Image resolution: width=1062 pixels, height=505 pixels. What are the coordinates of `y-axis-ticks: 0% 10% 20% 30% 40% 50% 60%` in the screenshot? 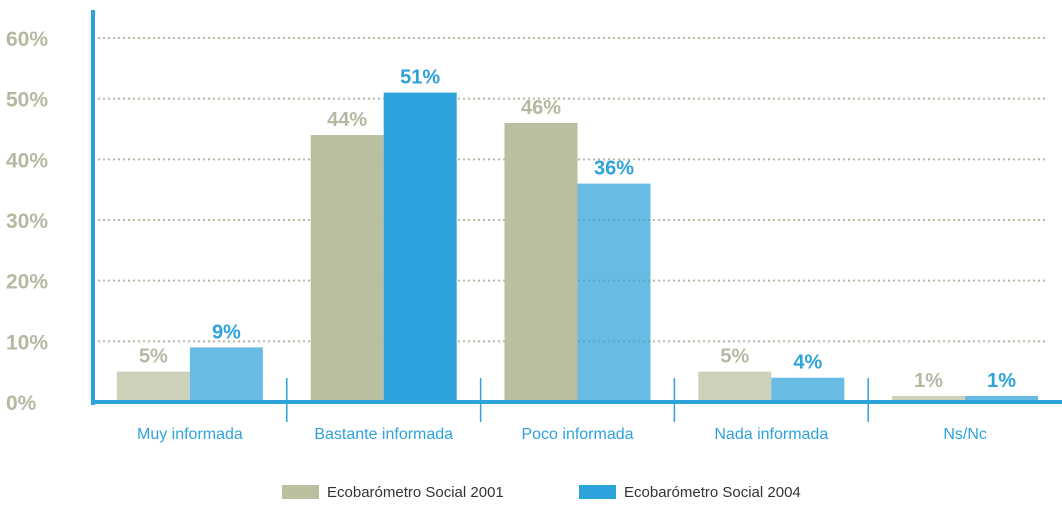 It's located at (27, 221).